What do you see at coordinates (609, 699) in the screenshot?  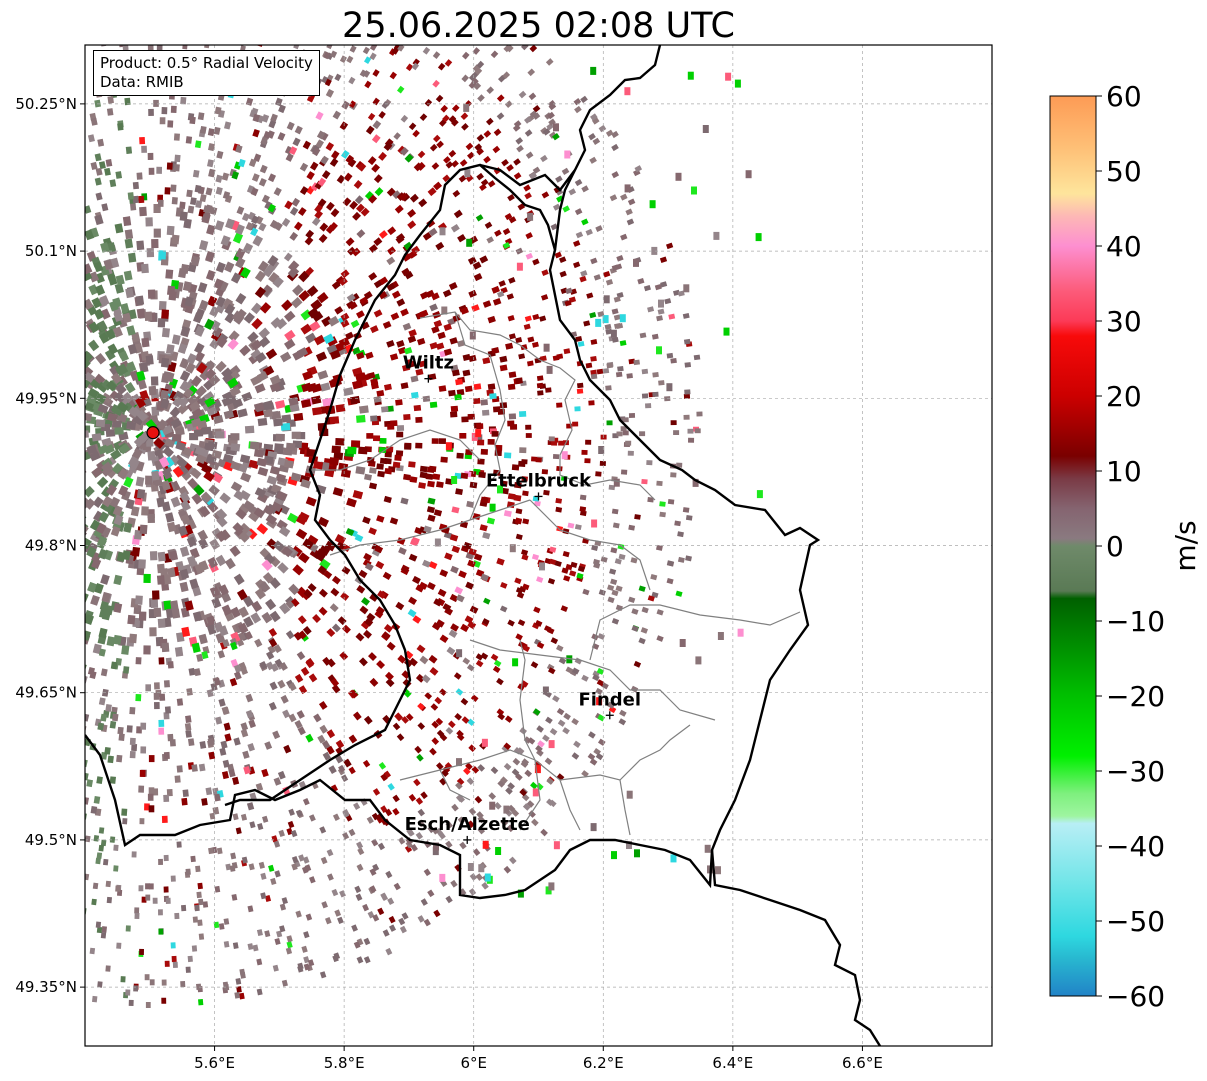 I see `city-label: Findel` at bounding box center [609, 699].